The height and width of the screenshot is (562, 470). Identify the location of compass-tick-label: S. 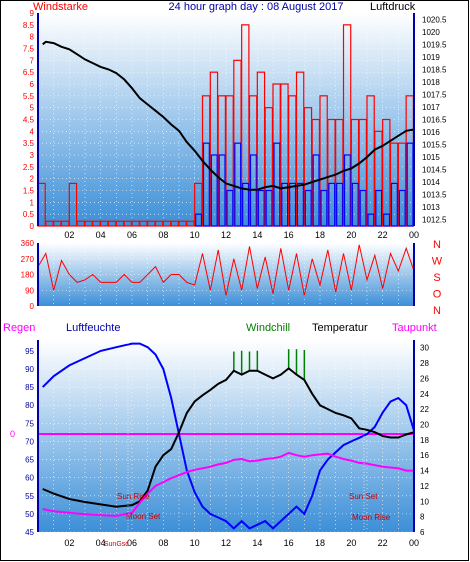
(436, 278).